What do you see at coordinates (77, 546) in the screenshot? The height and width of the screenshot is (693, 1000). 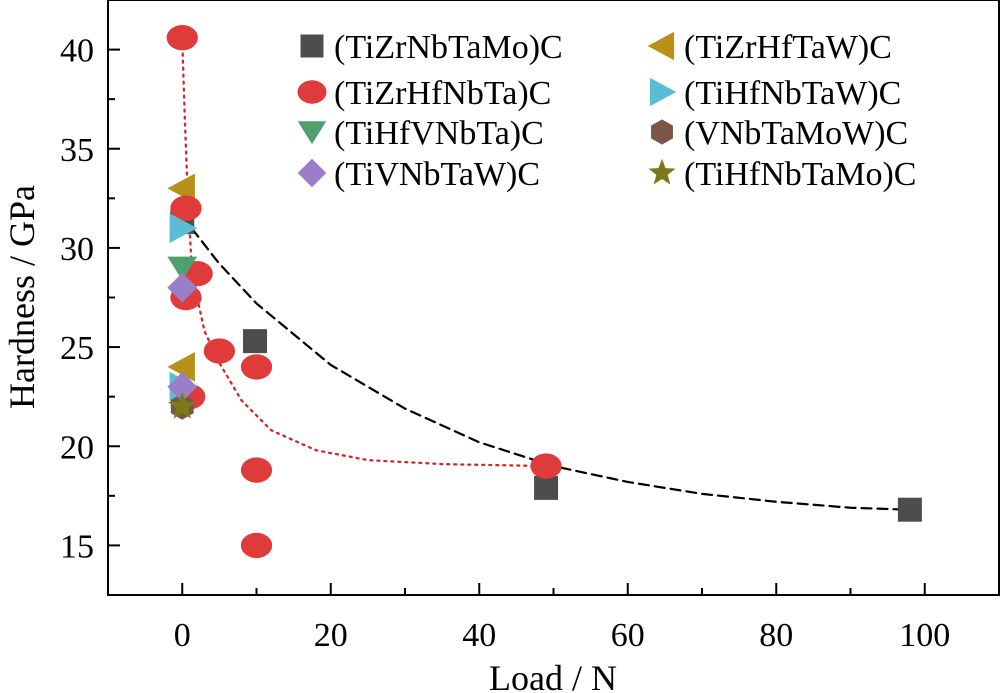 I see `y-tick-label-15: 15` at bounding box center [77, 546].